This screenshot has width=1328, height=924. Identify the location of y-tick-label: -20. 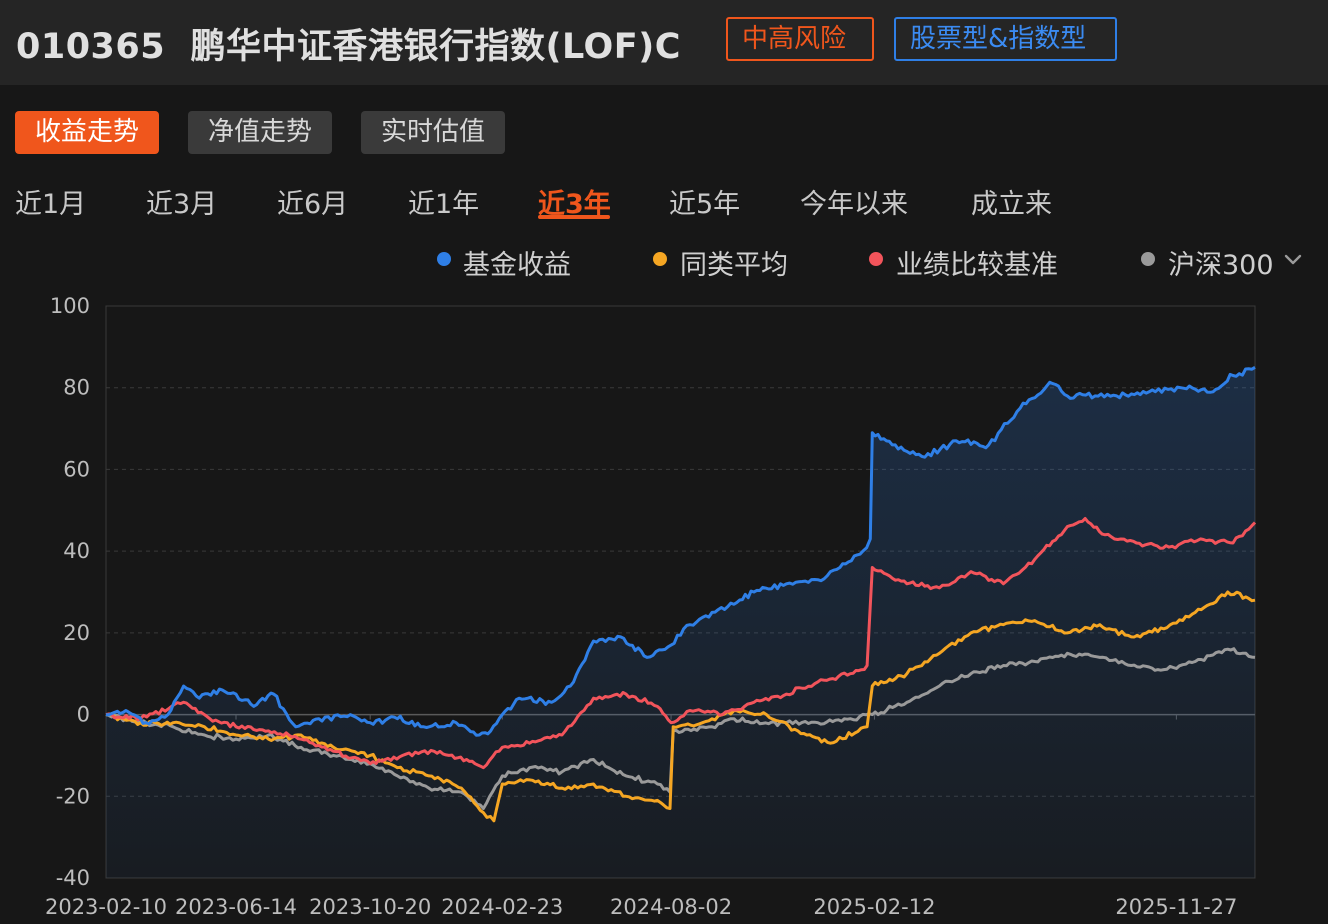
(73, 796).